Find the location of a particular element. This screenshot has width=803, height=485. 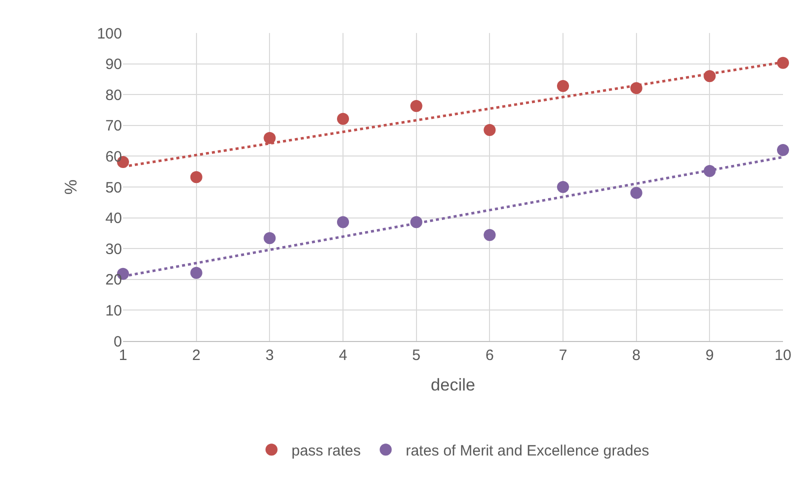

x-tick-label: 2 is located at coordinates (196, 355).